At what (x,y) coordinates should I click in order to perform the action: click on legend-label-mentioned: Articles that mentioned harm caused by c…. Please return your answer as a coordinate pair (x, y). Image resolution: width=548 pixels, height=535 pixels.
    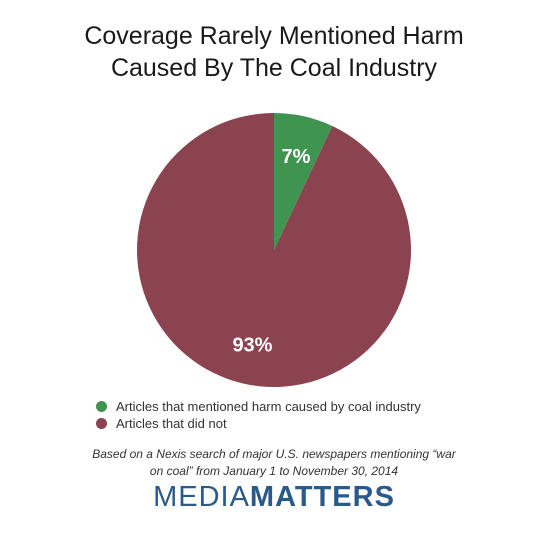
    Looking at the image, I should click on (268, 406).